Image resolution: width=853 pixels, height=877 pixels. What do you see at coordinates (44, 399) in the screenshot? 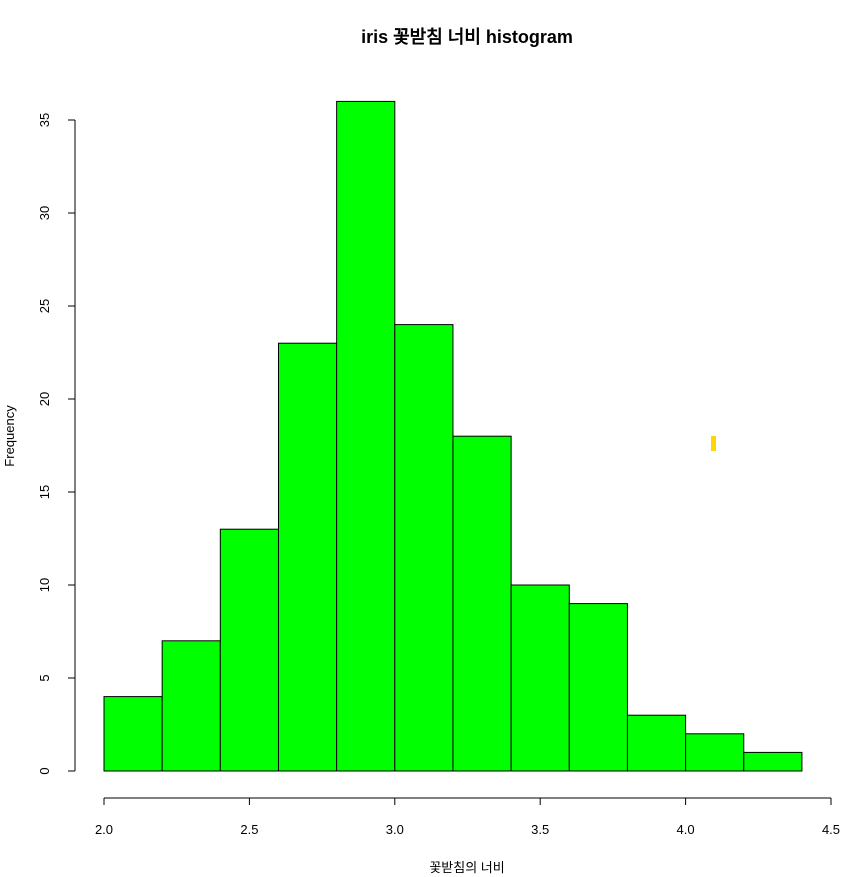
I see `y-tick-label: 20` at bounding box center [44, 399].